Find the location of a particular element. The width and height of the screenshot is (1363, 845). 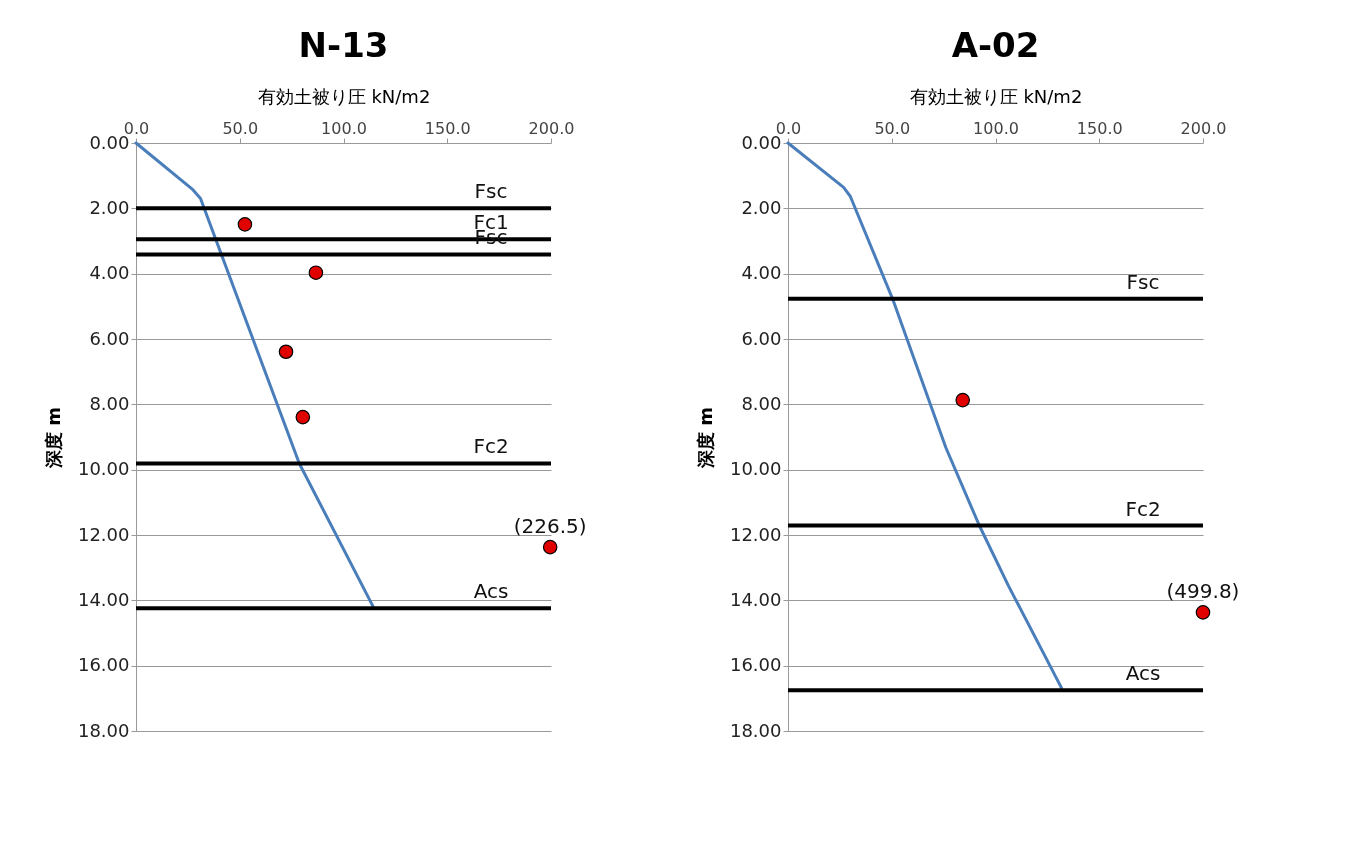

chart-title: A-02 is located at coordinates (995, 45).